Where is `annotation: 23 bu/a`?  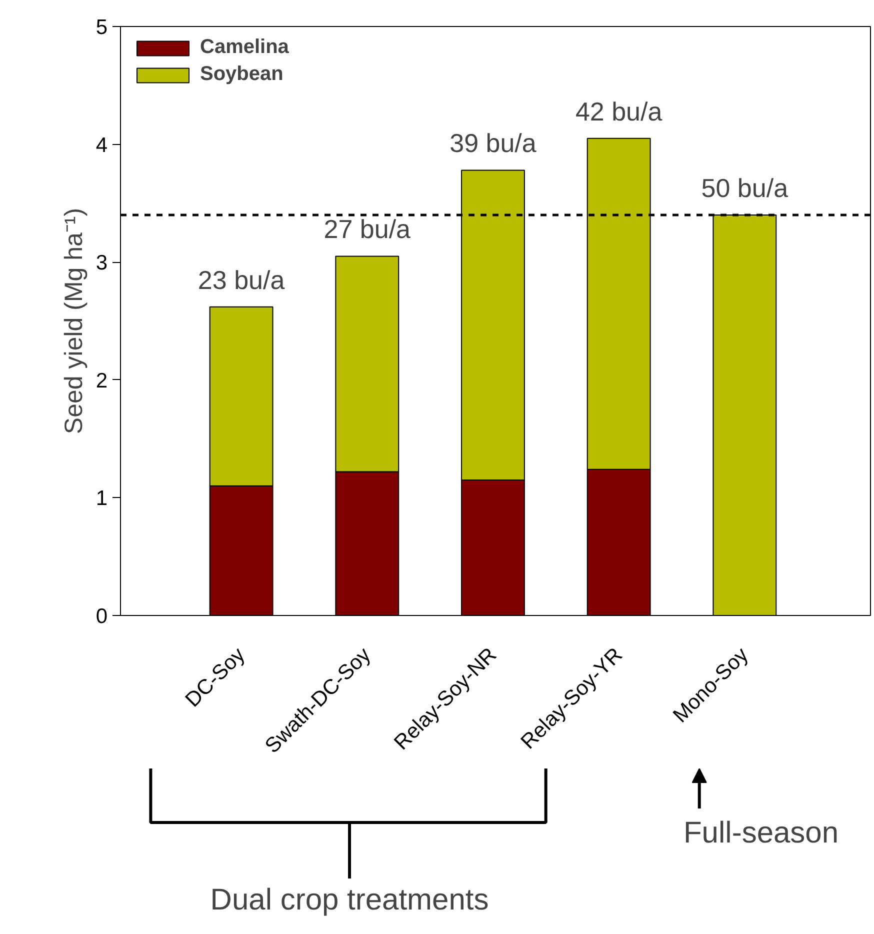 annotation: 23 bu/a is located at coordinates (242, 279).